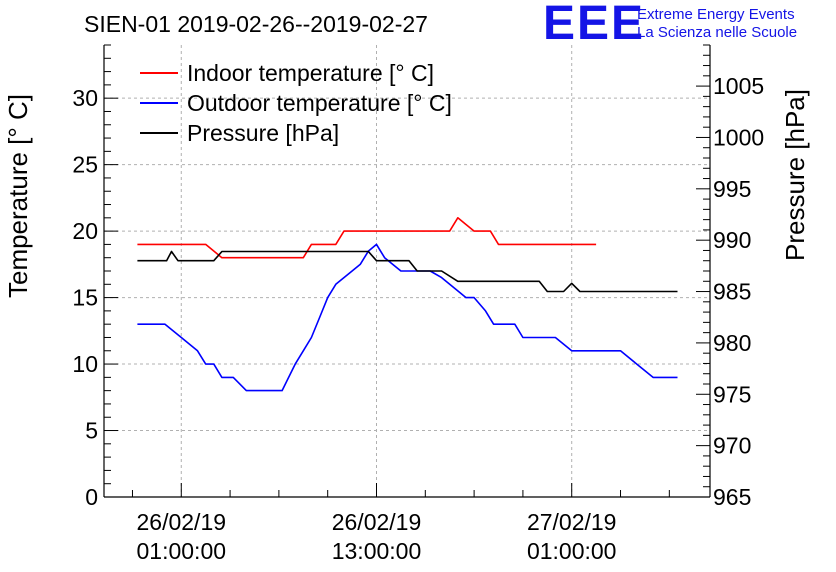 The width and height of the screenshot is (836, 572). What do you see at coordinates (795, 175) in the screenshot?
I see `y2-axis-label: Pressure [hPa]` at bounding box center [795, 175].